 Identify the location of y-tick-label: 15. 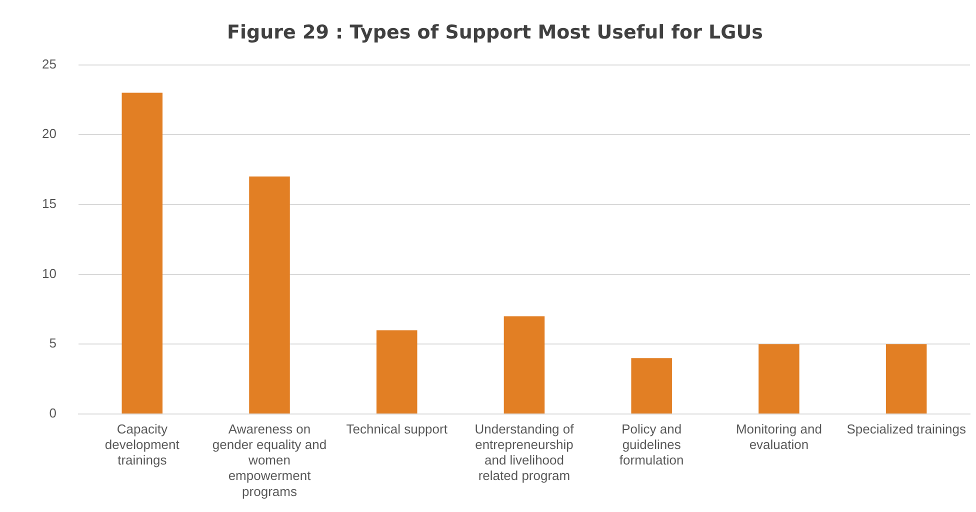
(49, 204).